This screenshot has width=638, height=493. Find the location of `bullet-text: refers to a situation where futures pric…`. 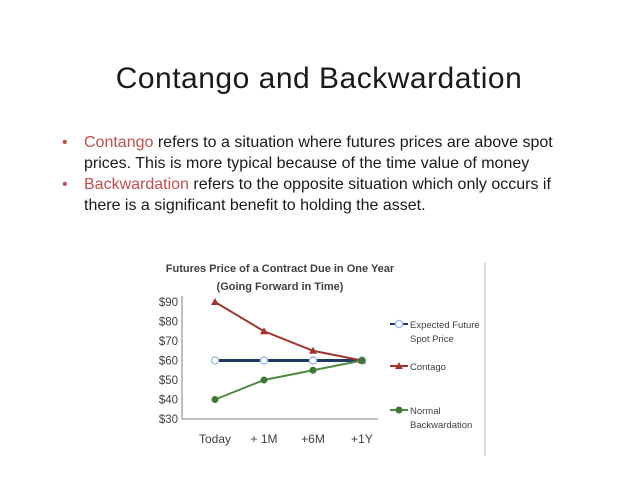

bullet-text: refers to a situation where futures pric… is located at coordinates (318, 153).